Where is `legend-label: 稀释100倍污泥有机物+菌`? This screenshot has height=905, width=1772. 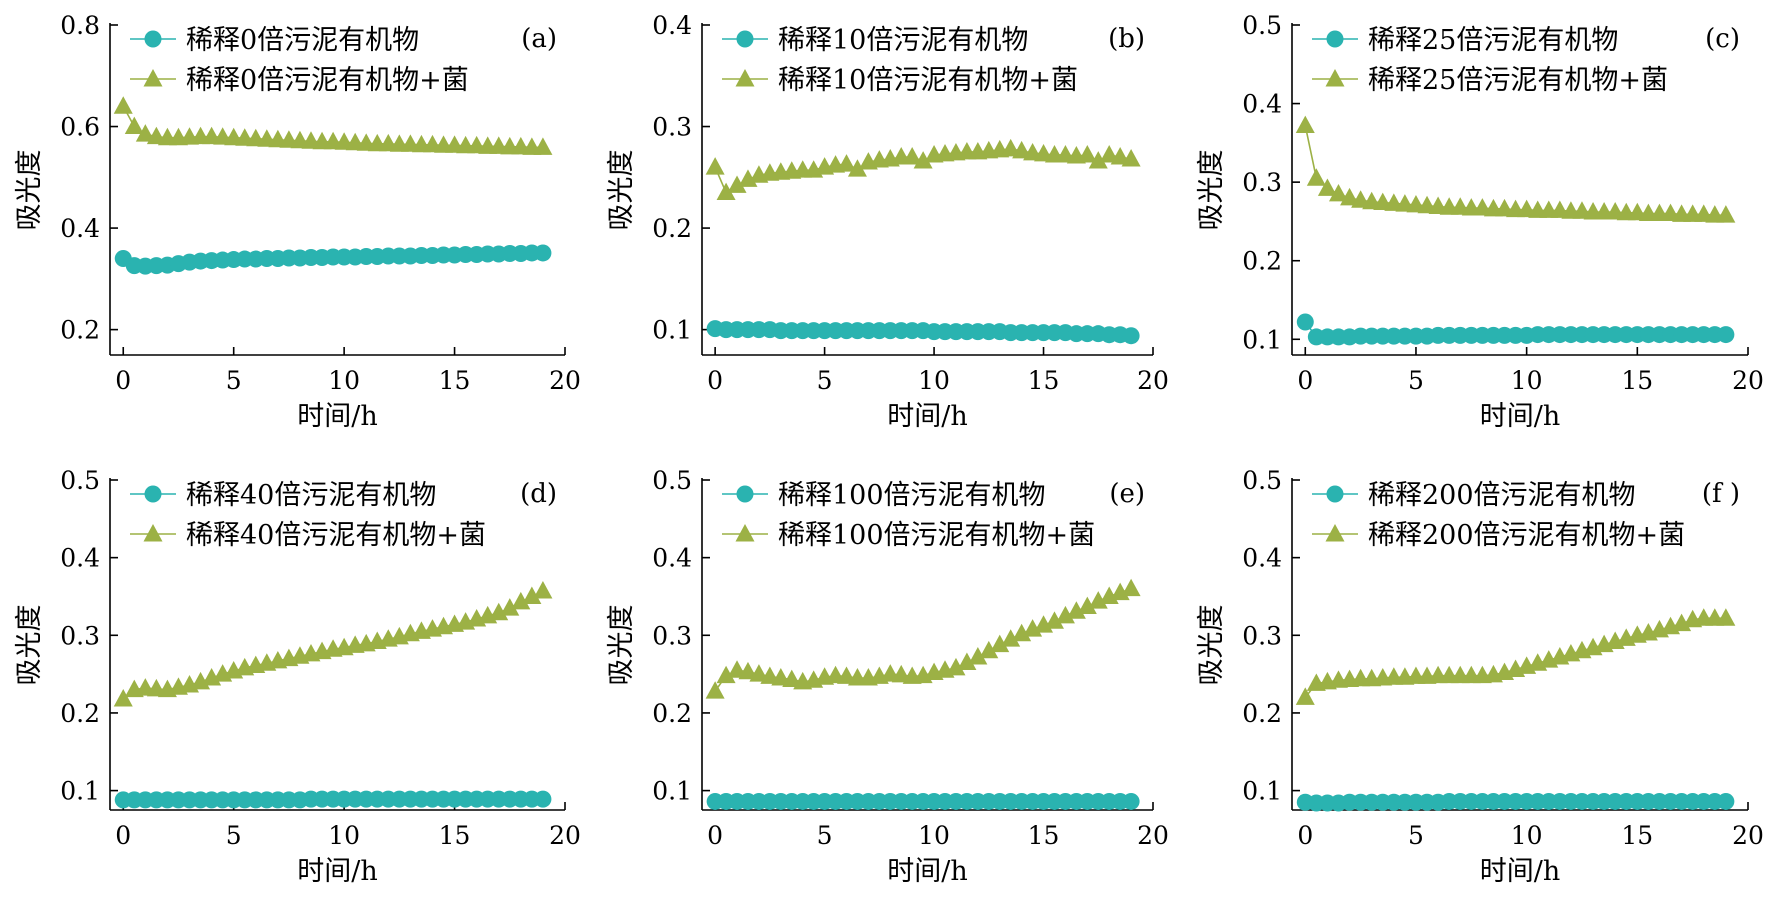
legend-label: 稀释100倍污泥有机物+菌 is located at coordinates (936, 535).